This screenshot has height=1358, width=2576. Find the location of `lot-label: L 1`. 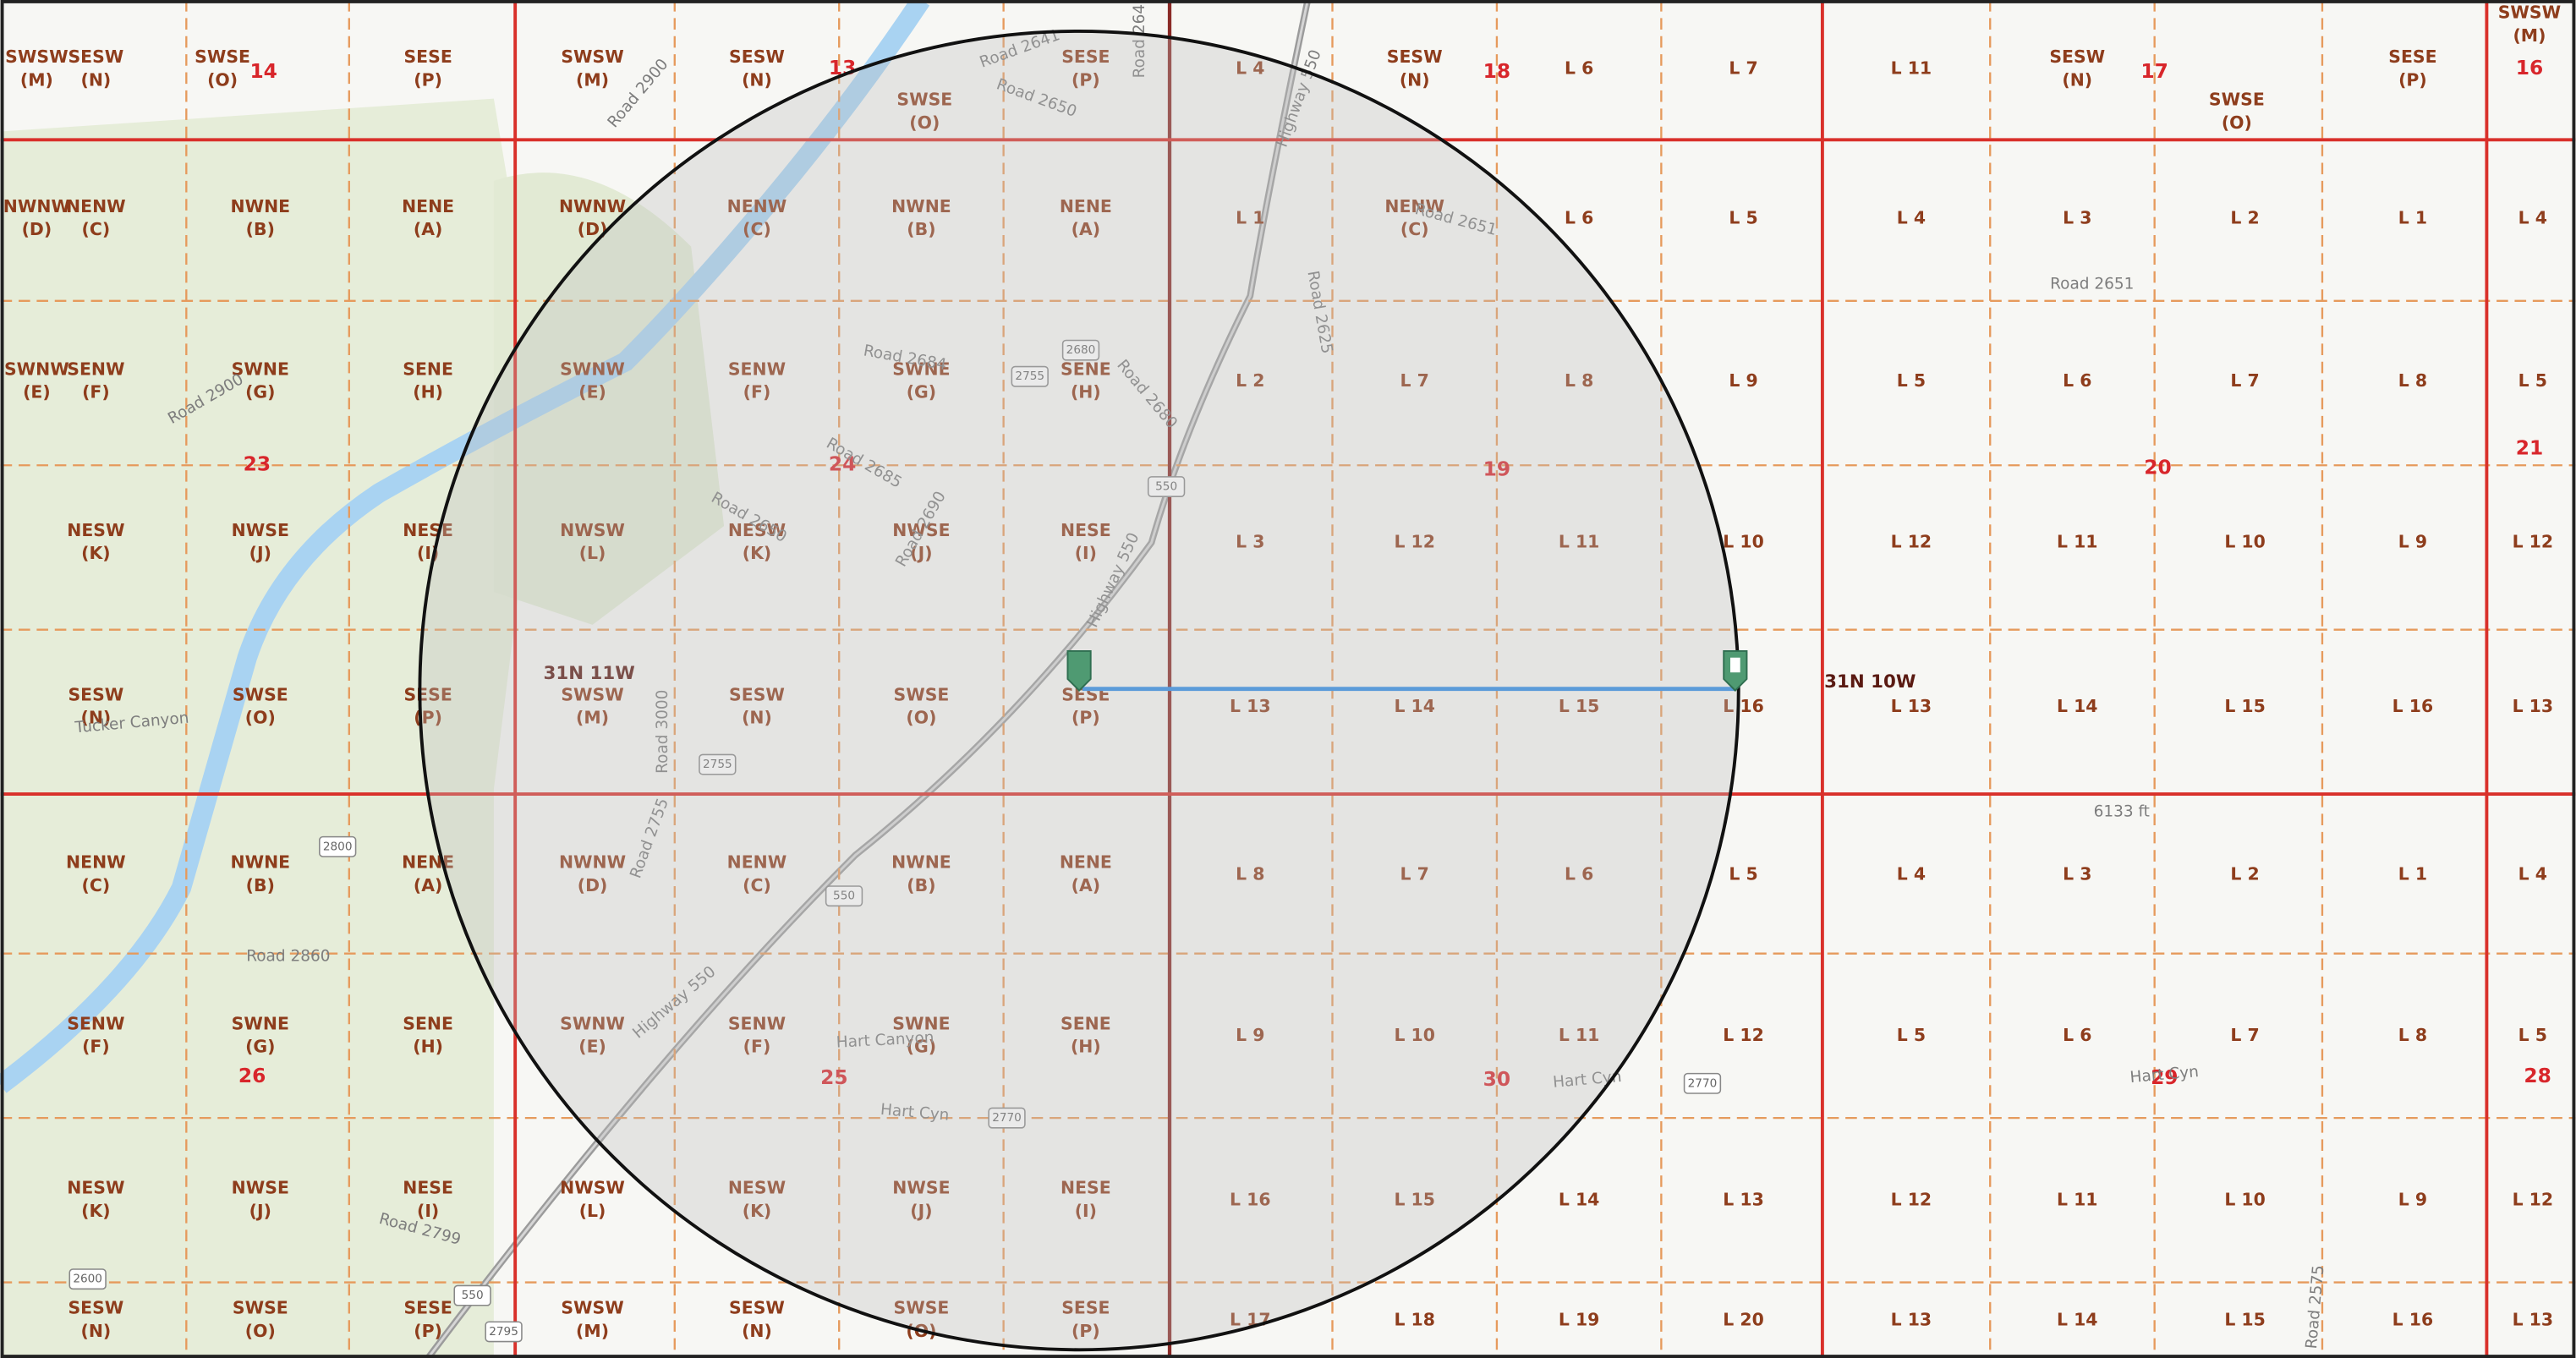

lot-label: L 1 is located at coordinates (2412, 873).